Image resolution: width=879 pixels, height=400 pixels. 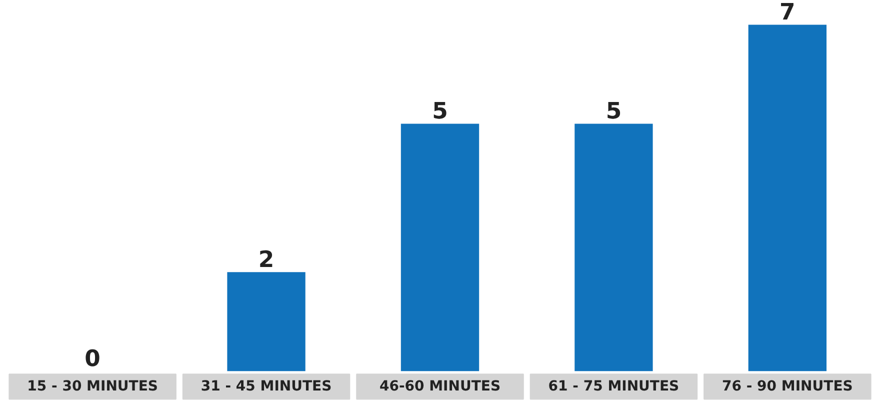 I want to click on x-tick-label: 76 - 90 MINUTES, so click(x=787, y=386).